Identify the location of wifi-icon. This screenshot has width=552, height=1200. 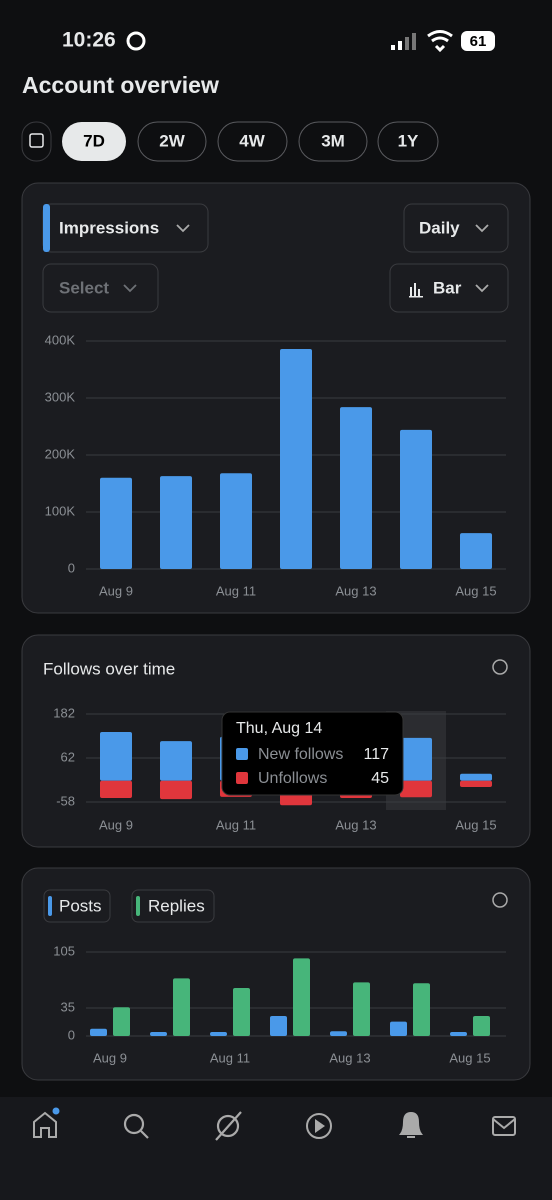
(440, 41).